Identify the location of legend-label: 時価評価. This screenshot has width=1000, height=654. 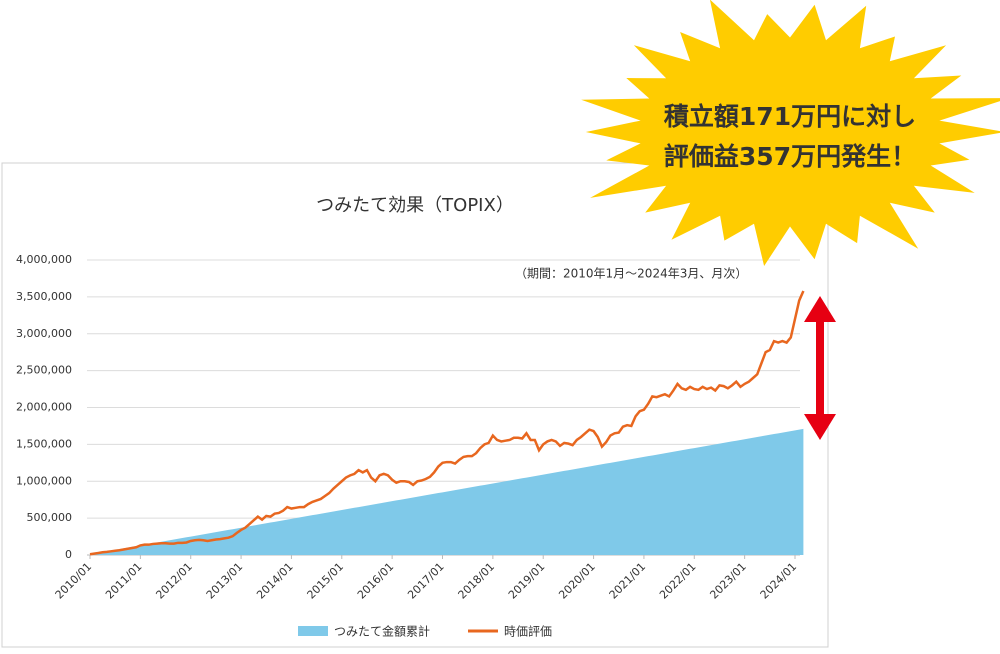
(528, 631).